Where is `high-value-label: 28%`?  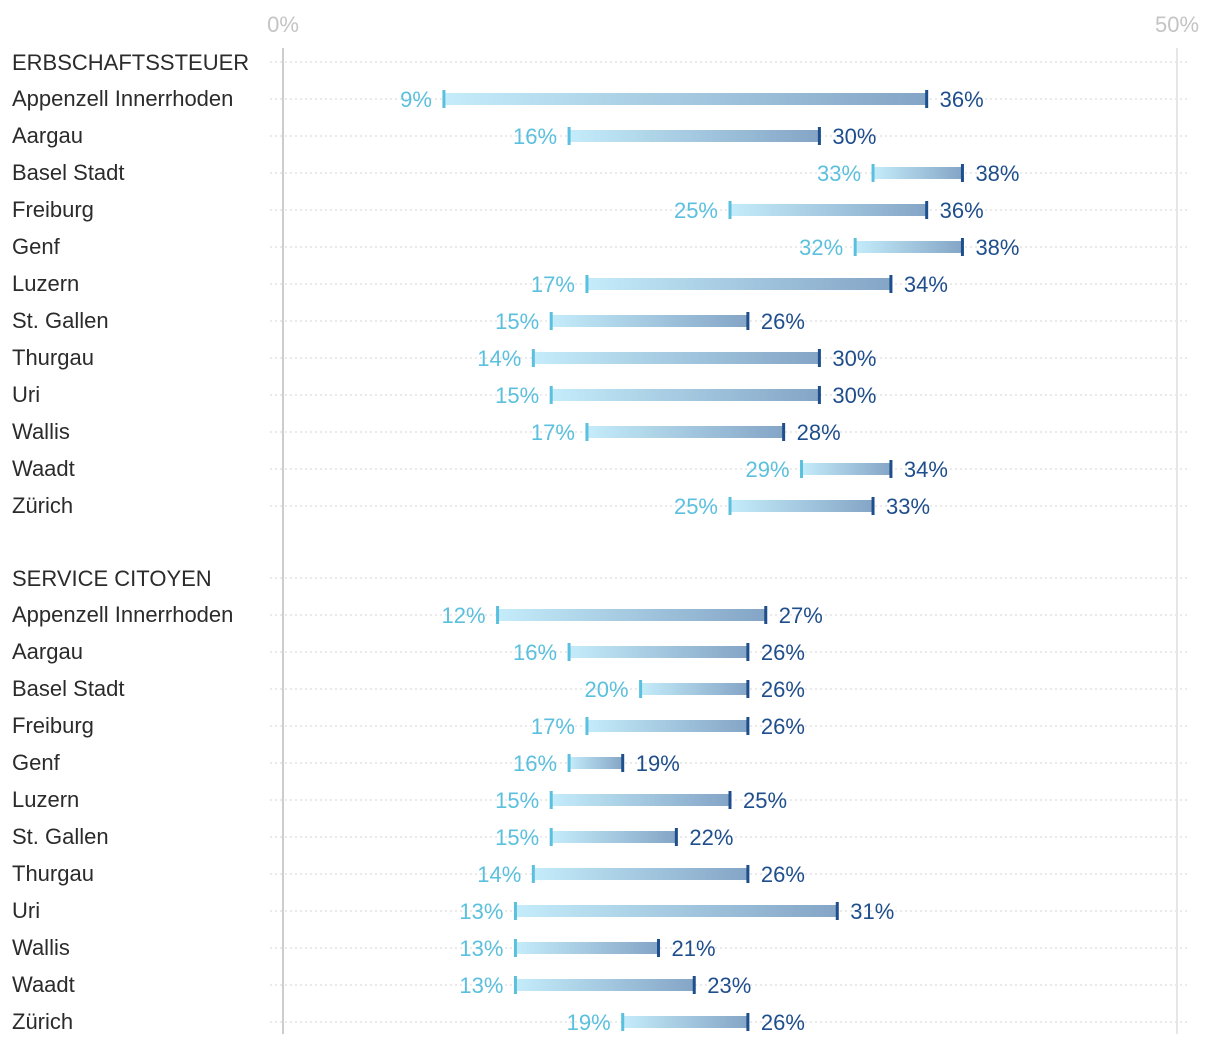
high-value-label: 28% is located at coordinates (819, 432).